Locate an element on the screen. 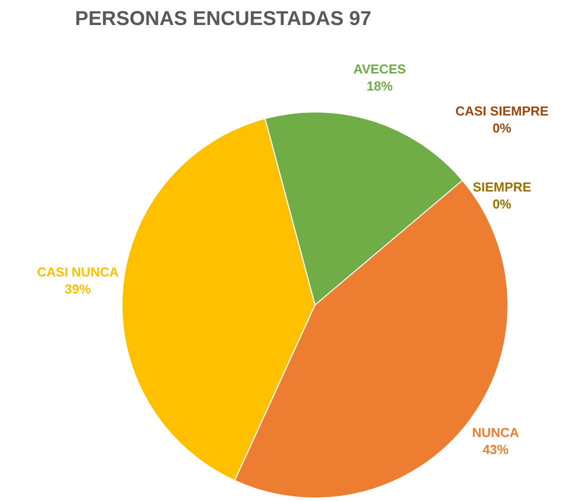 The width and height of the screenshot is (574, 501). slice-label: AVECES is located at coordinates (379, 69).